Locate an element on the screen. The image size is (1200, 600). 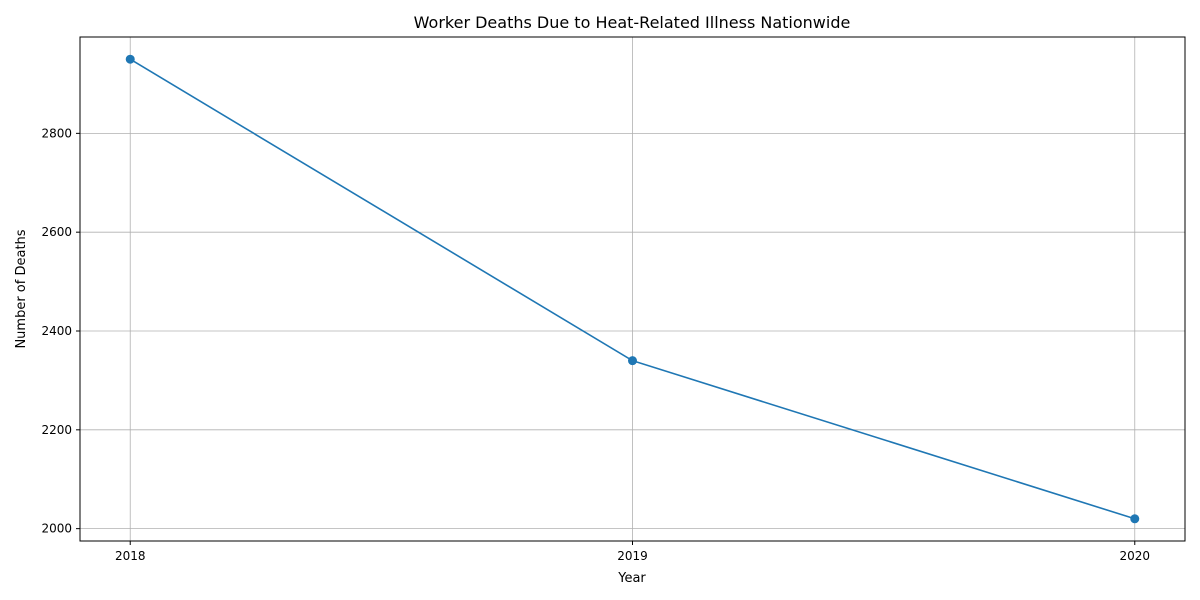
y-tick-label: 2400 is located at coordinates (56, 331).